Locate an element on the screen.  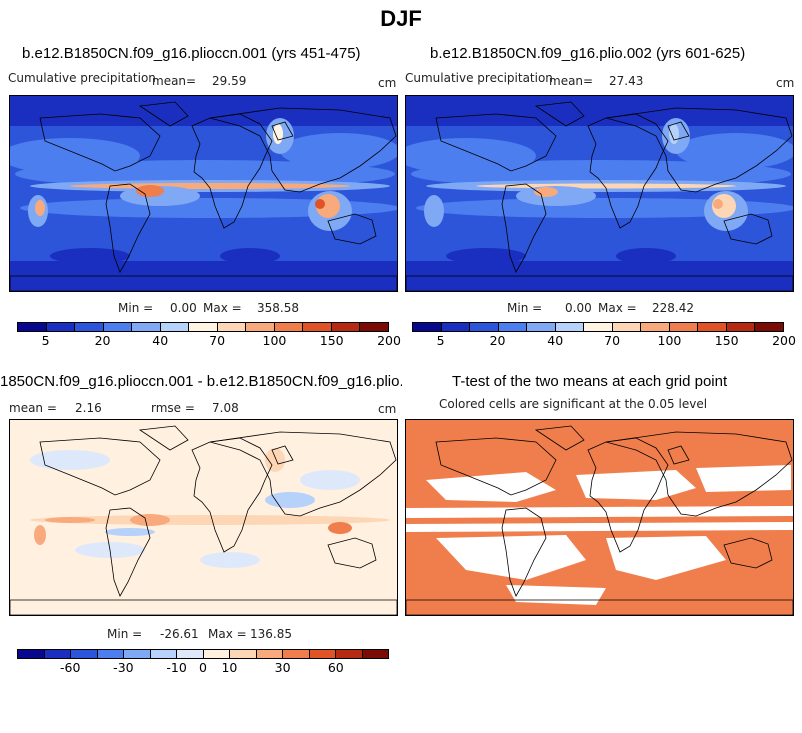
colorbar-labels-top-left: 5 20 40 70 100 150 200 is located at coordinates (209, 341).